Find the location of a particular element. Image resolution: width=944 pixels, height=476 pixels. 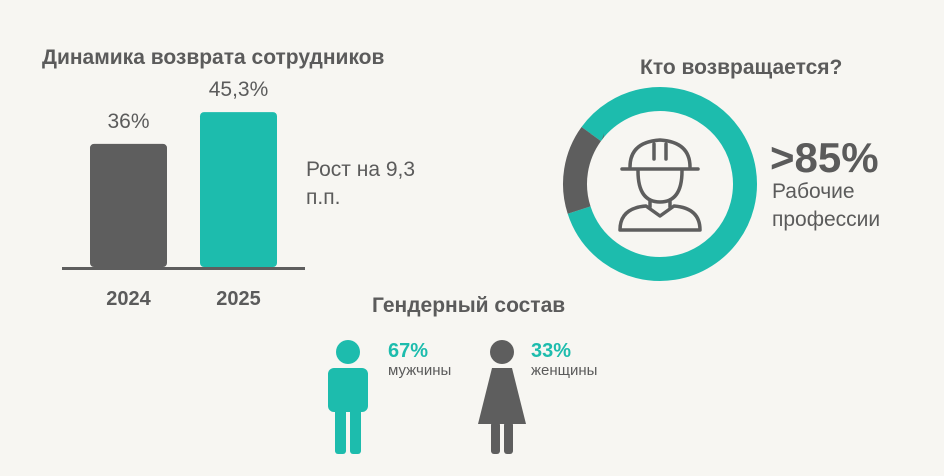

woman-icon is located at coordinates (502, 397).